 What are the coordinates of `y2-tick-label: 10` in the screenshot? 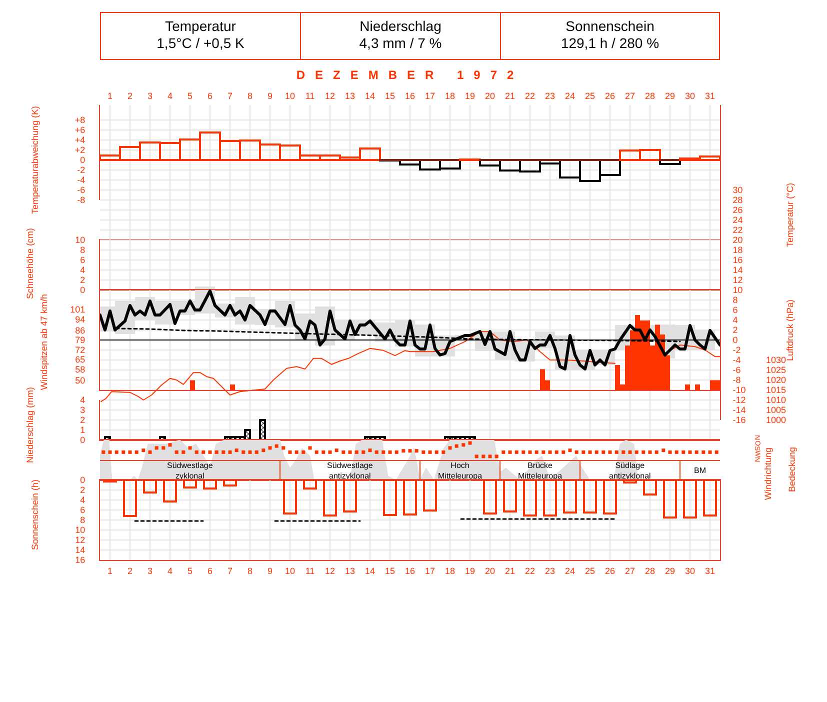 It's located at (737, 290).